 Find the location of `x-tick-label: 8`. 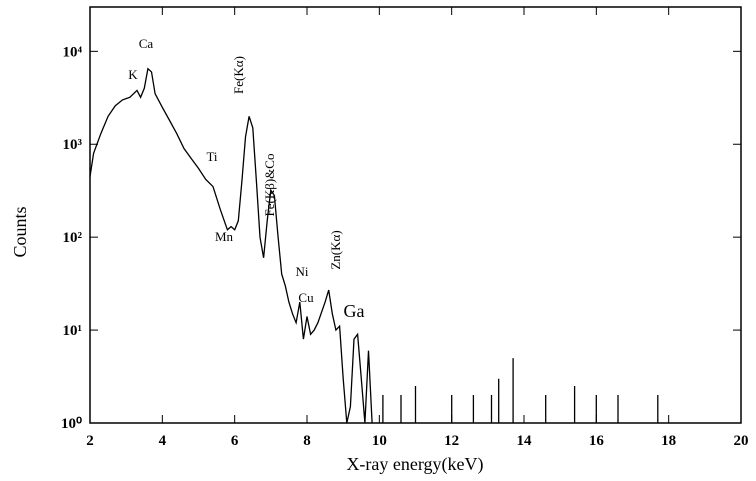

x-tick-label: 8 is located at coordinates (307, 441).